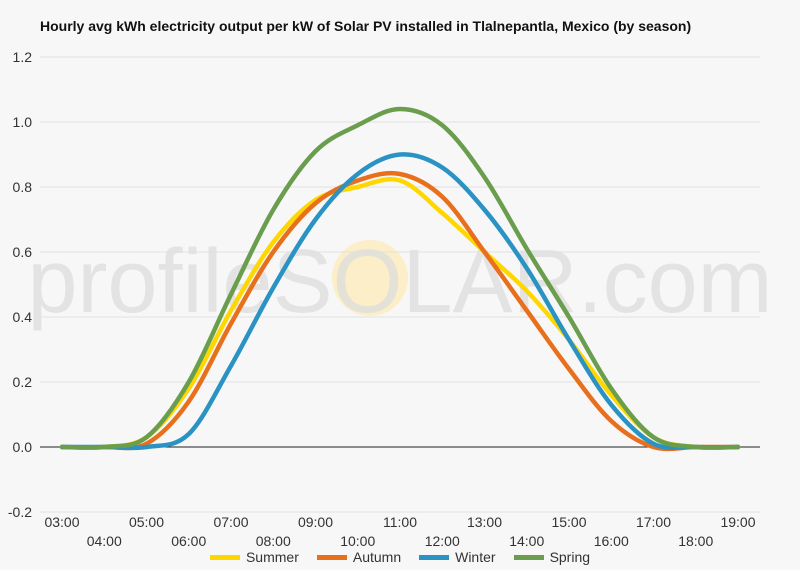 The image size is (800, 570). Describe the element at coordinates (272, 557) in the screenshot. I see `legend-label: Summer` at that location.